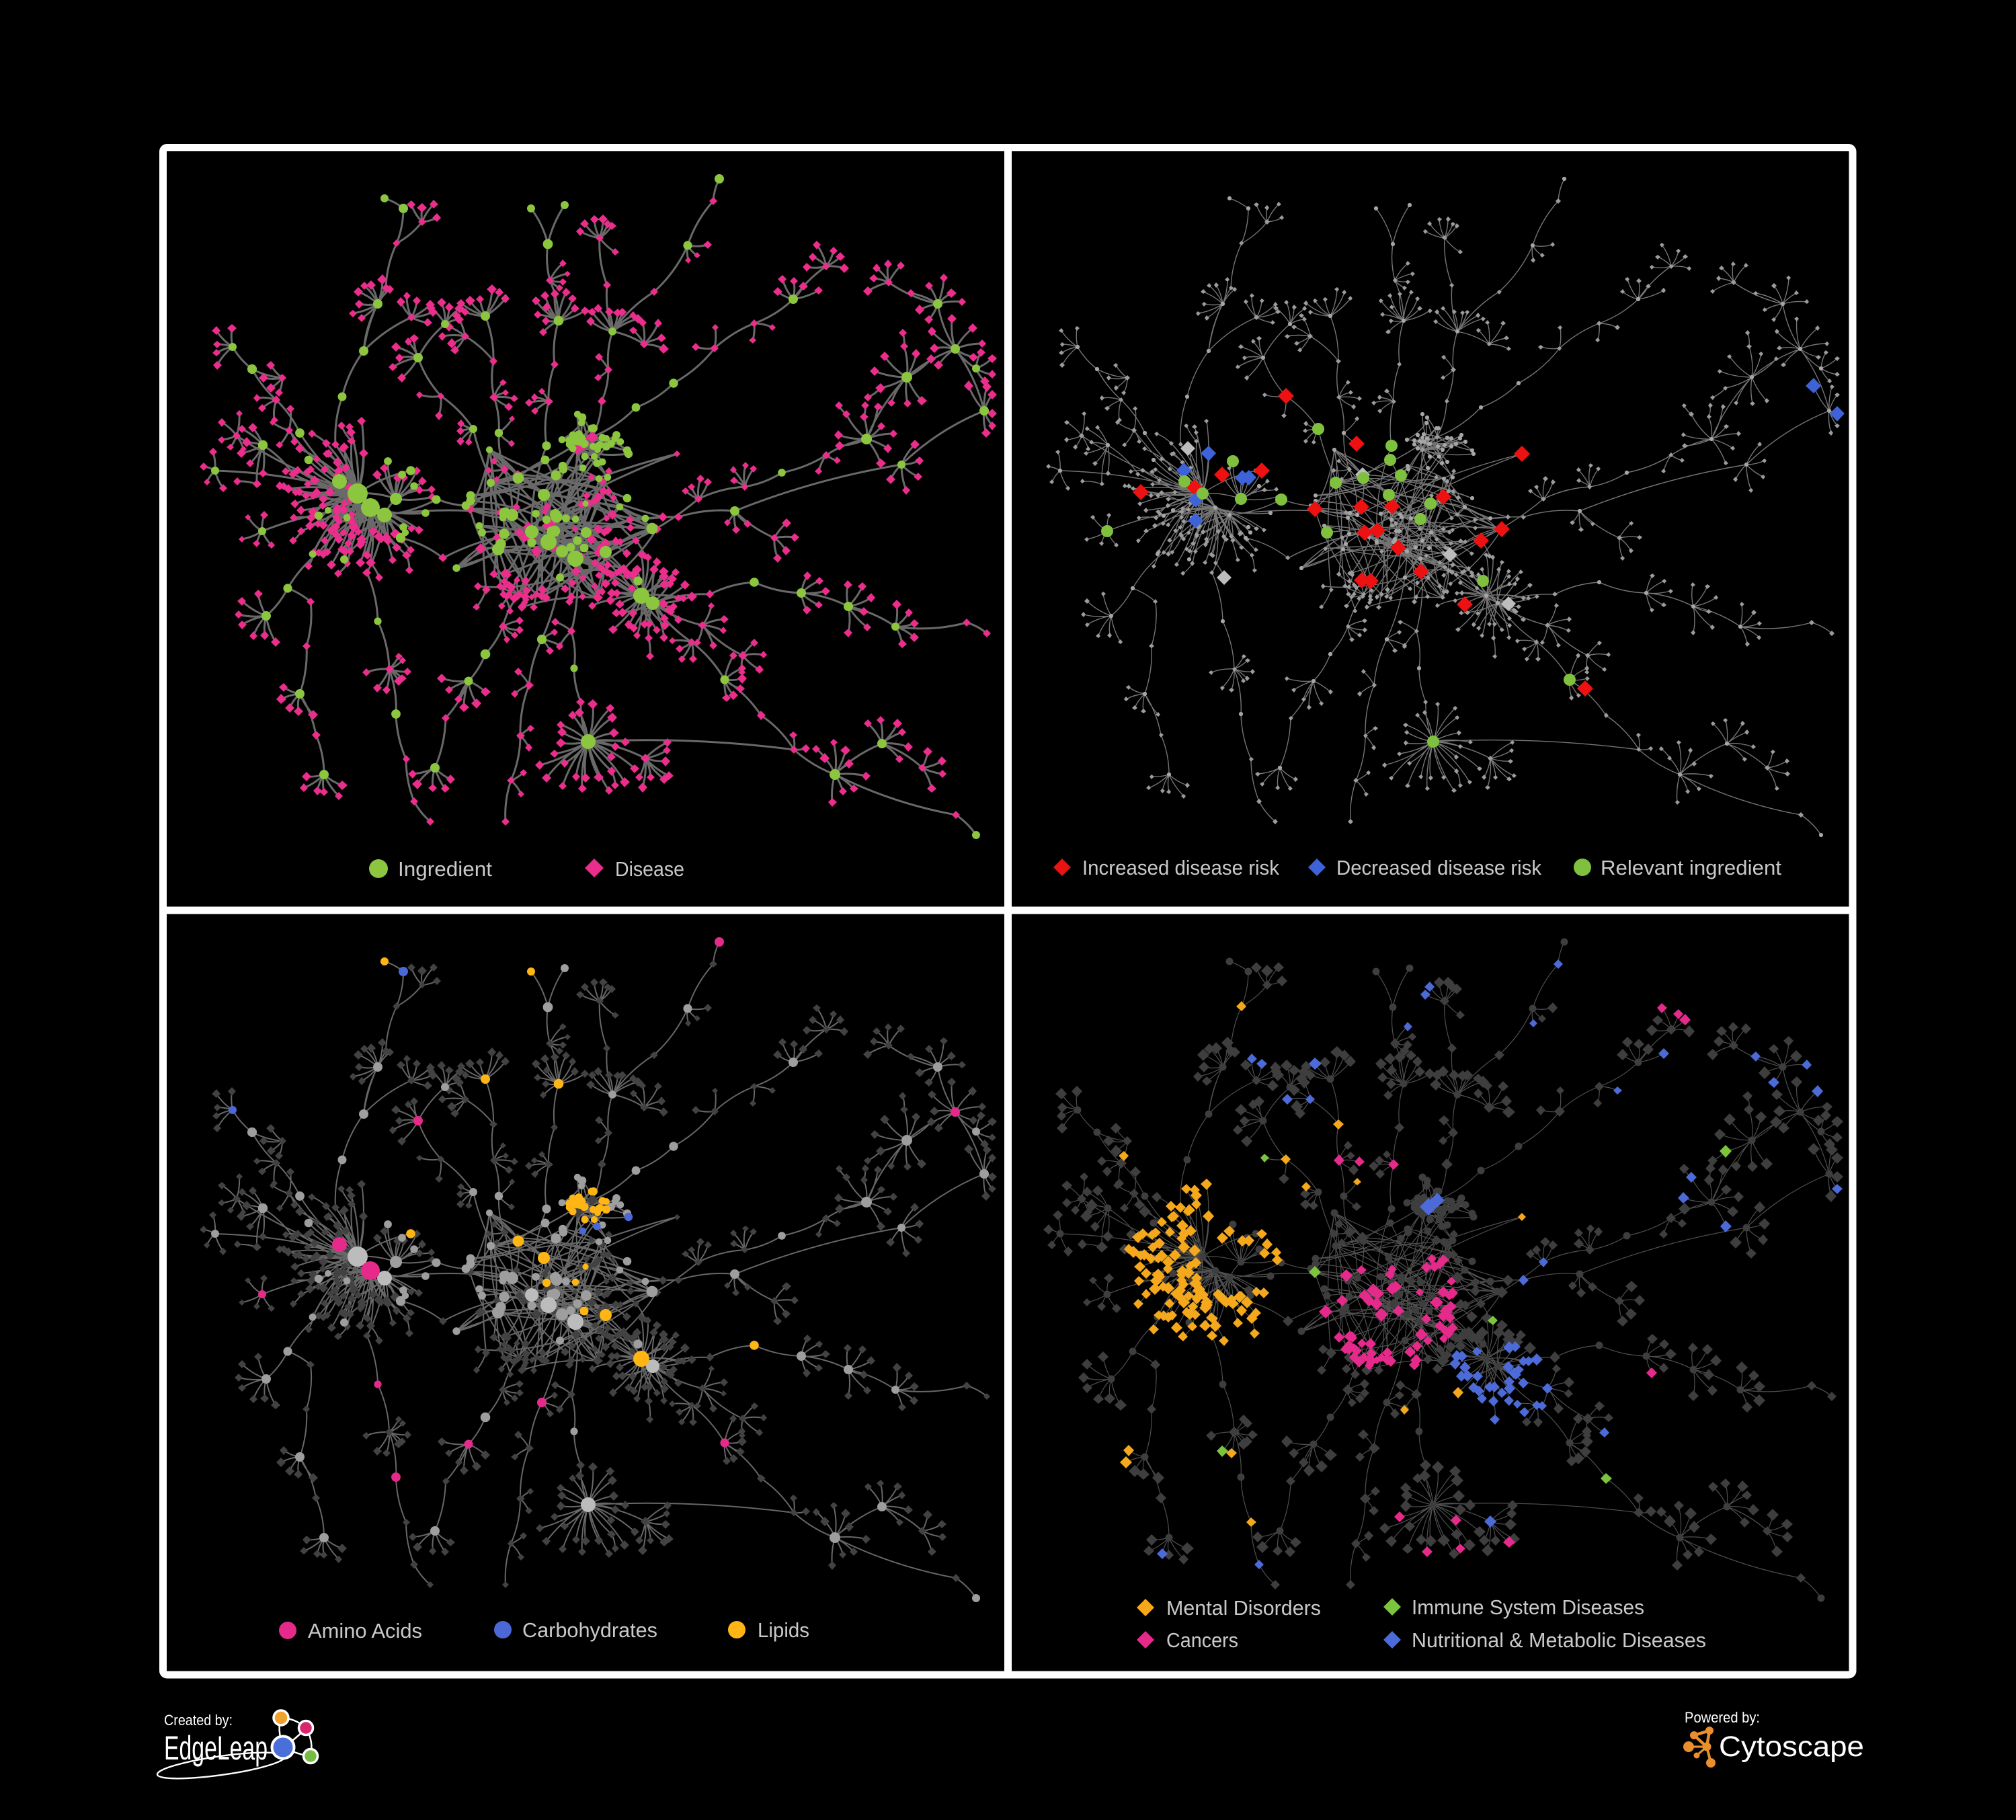 This screenshot has height=1820, width=2016. Describe the element at coordinates (1202, 1640) in the screenshot. I see `svg-text: Cancers` at that location.